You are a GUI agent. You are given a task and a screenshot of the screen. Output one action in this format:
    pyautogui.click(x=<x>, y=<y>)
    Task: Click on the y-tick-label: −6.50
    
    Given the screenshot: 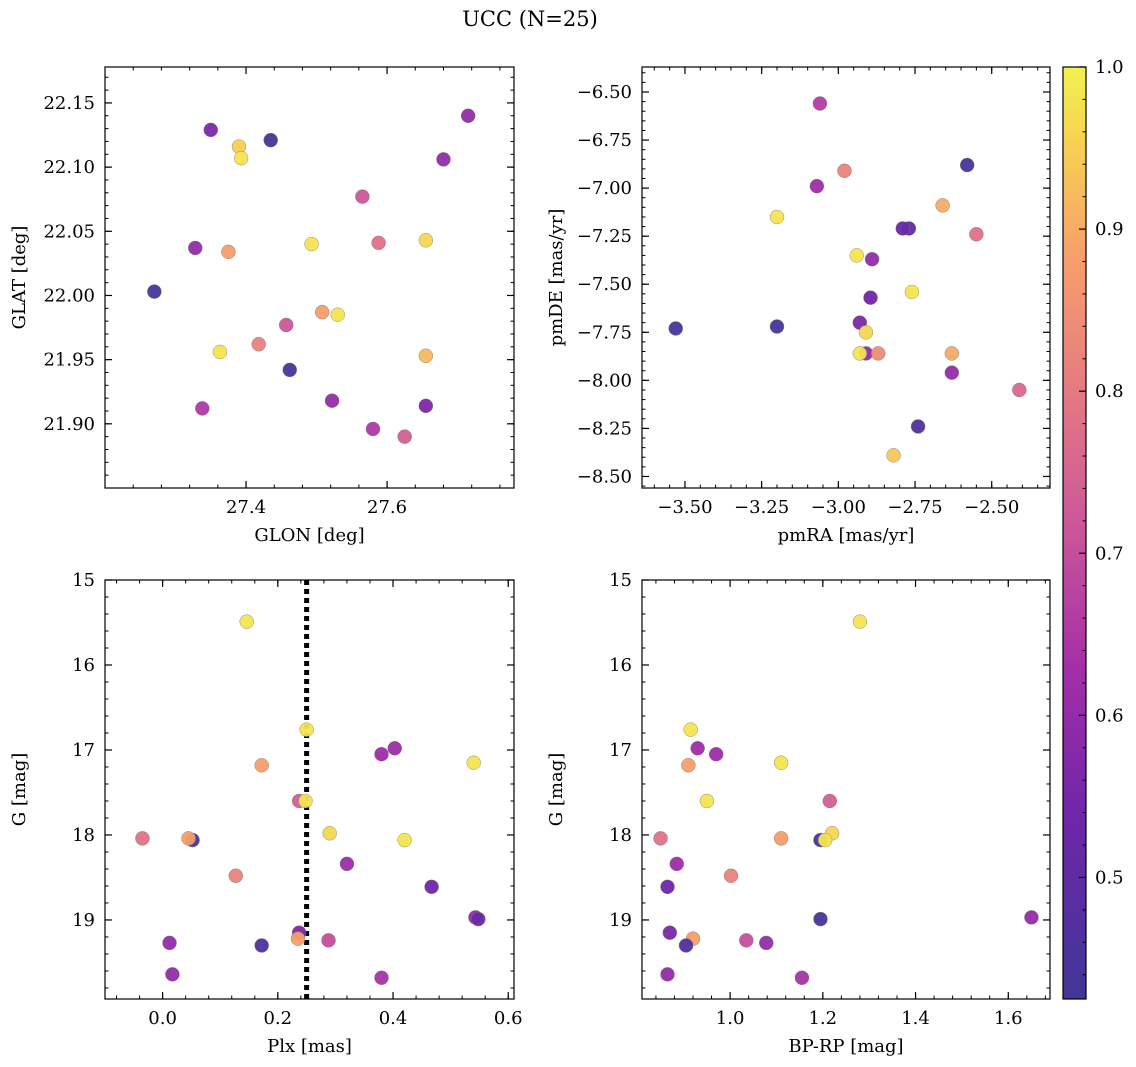 What is the action you would take?
    pyautogui.click(x=604, y=92)
    